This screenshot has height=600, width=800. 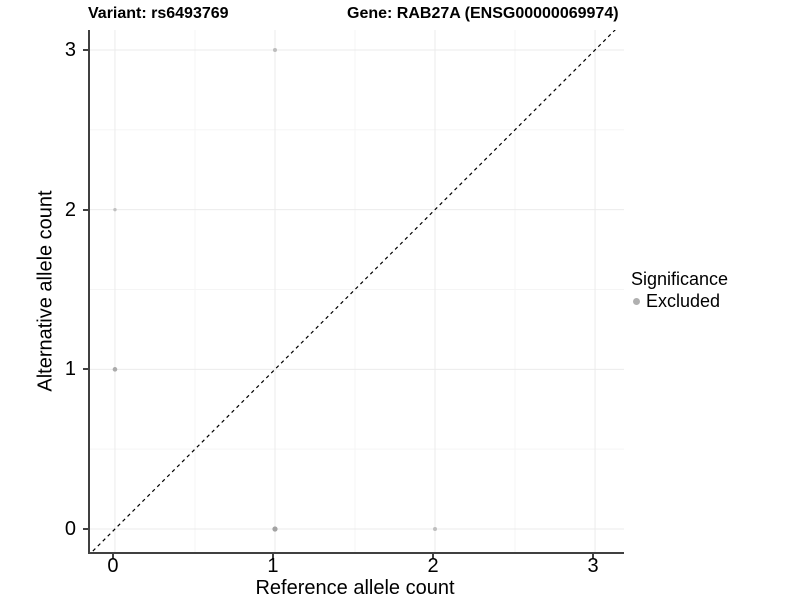 I want to click on plot-title-variant: Variant: rs6493769, so click(x=158, y=13).